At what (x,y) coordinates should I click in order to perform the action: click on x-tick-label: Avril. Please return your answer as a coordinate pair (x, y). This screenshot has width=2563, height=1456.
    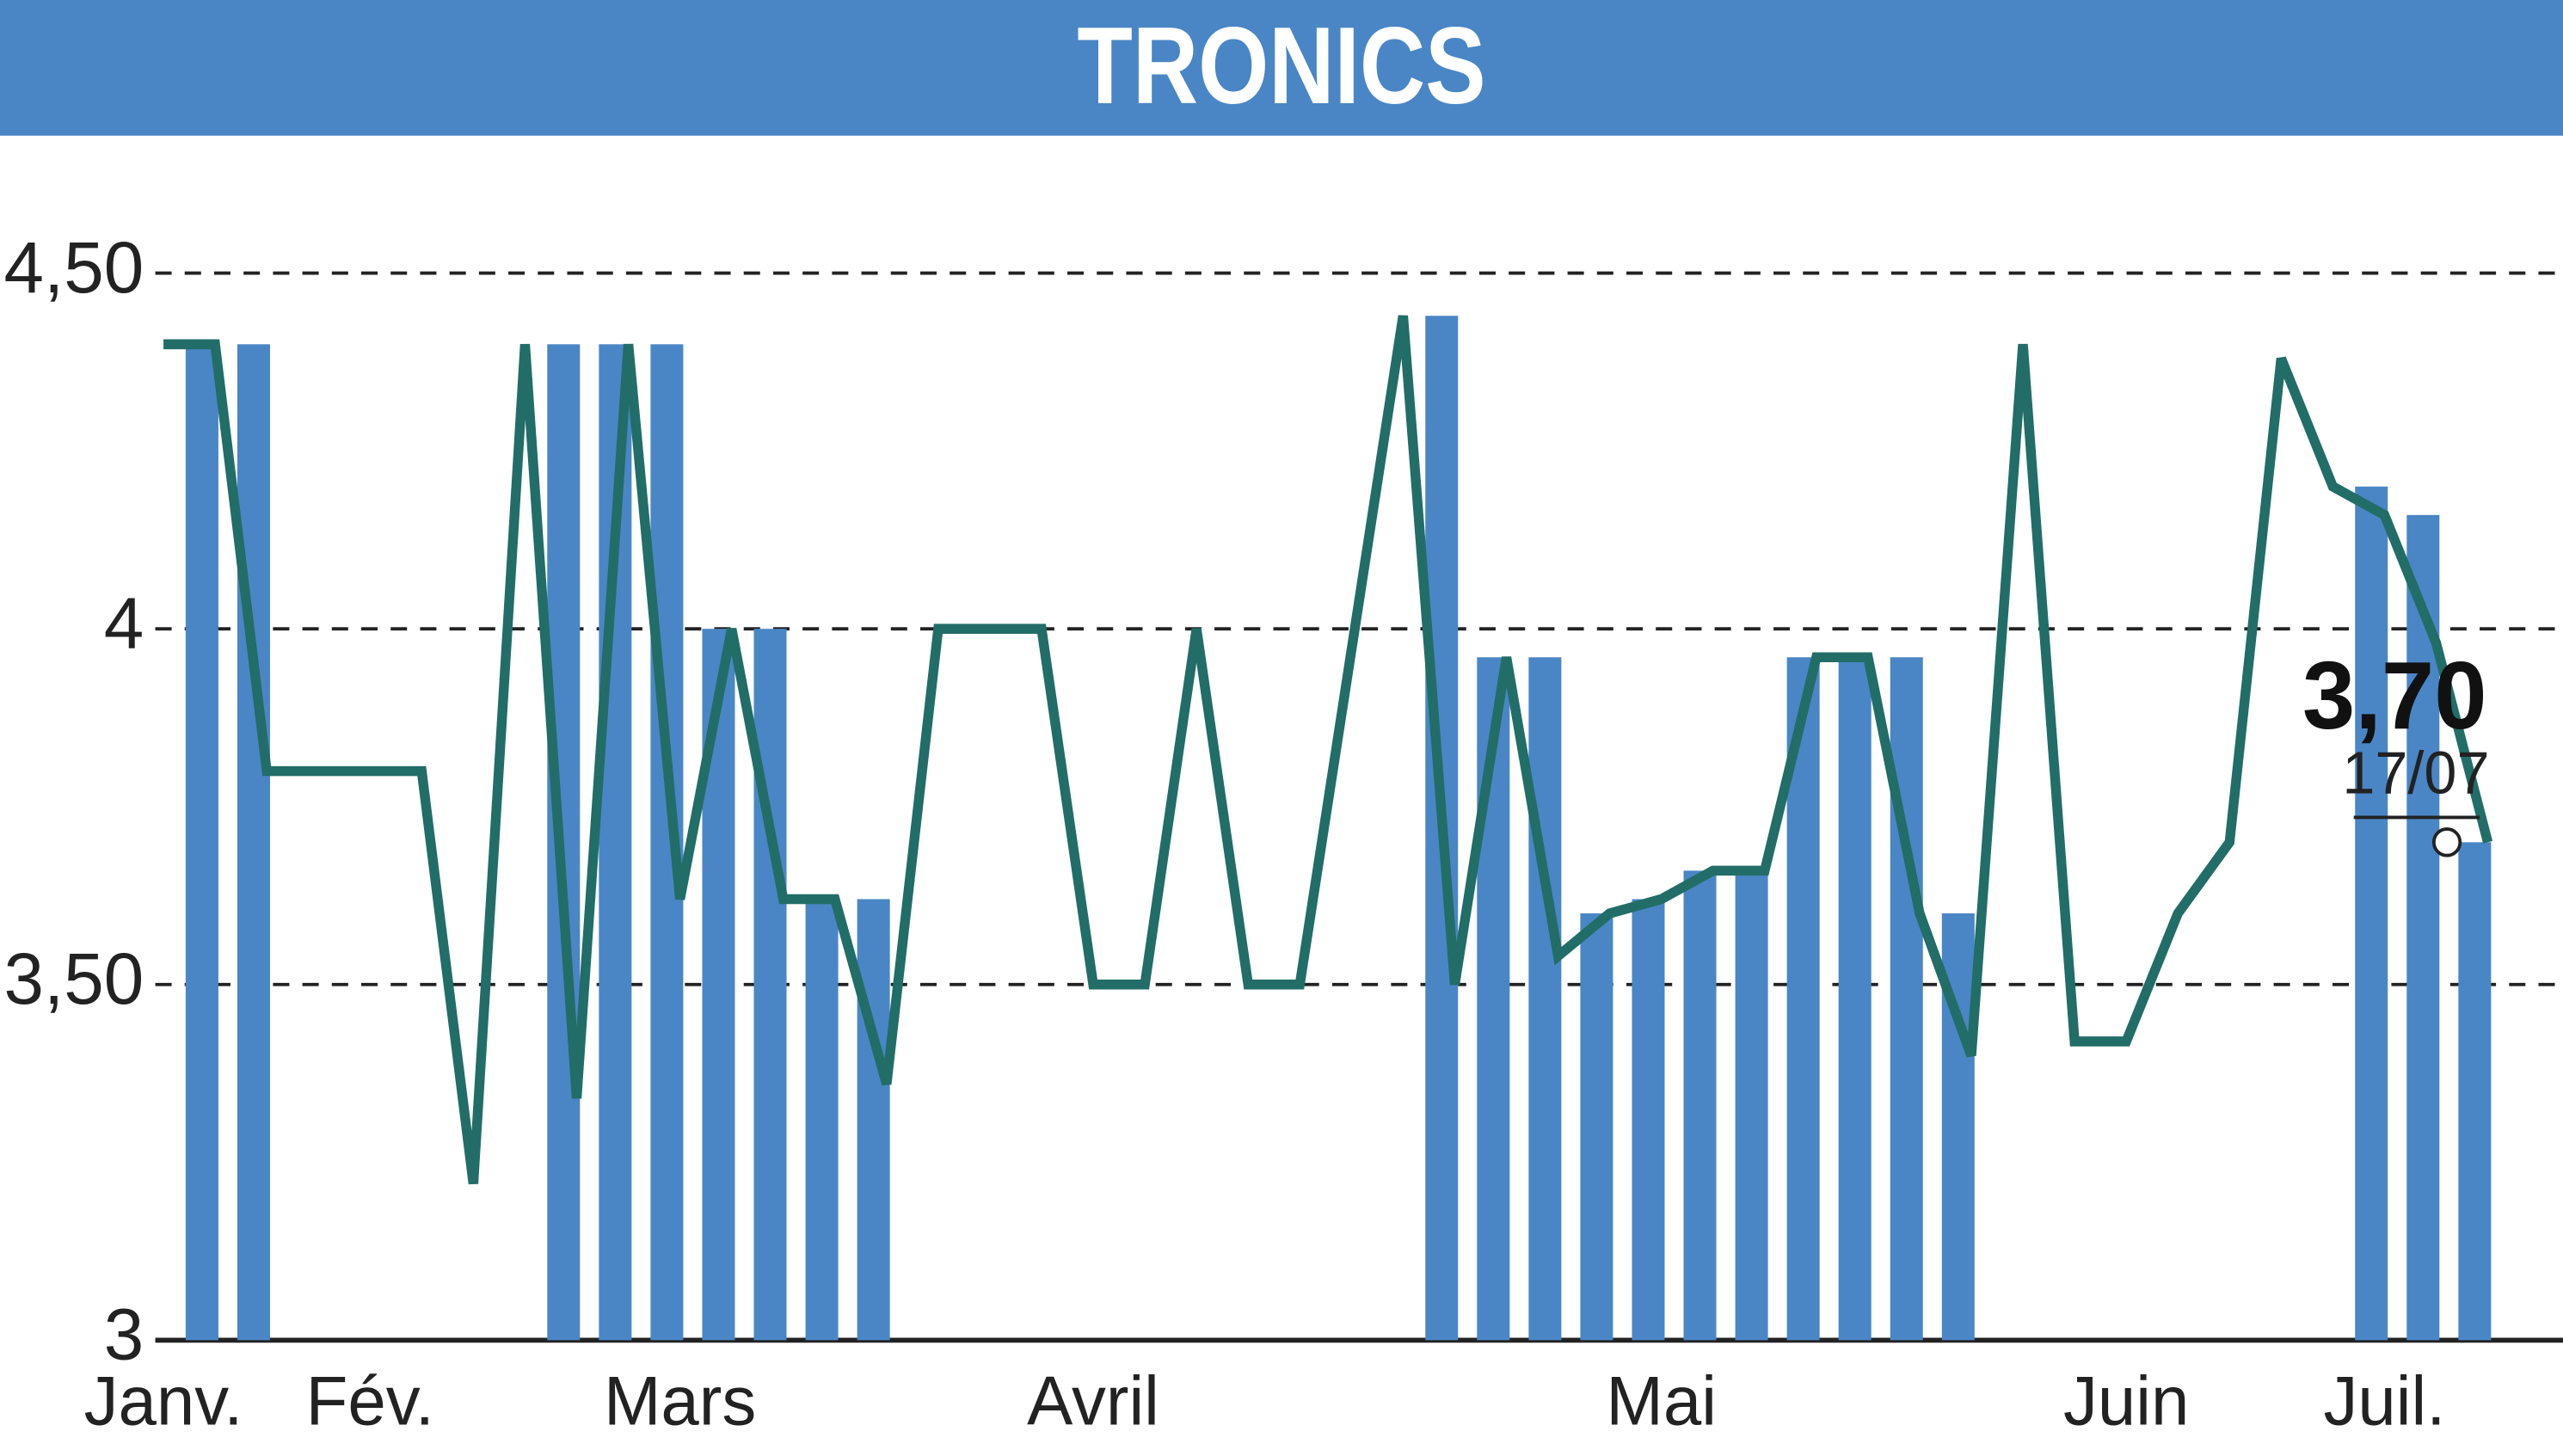
    Looking at the image, I should click on (1093, 1402).